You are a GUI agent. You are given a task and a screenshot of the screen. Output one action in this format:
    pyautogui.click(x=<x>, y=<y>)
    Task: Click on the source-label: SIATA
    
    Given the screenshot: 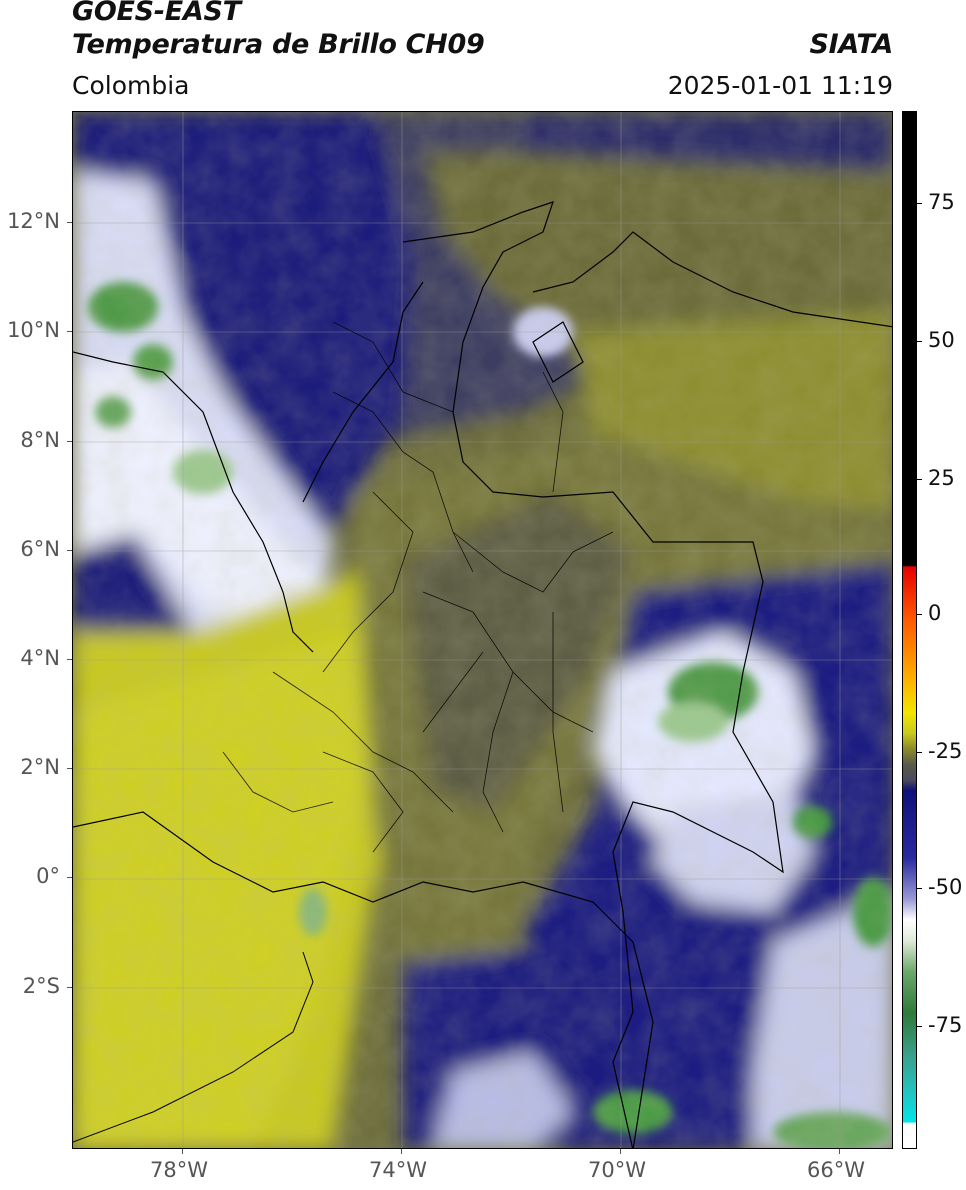 What is the action you would take?
    pyautogui.click(x=851, y=44)
    